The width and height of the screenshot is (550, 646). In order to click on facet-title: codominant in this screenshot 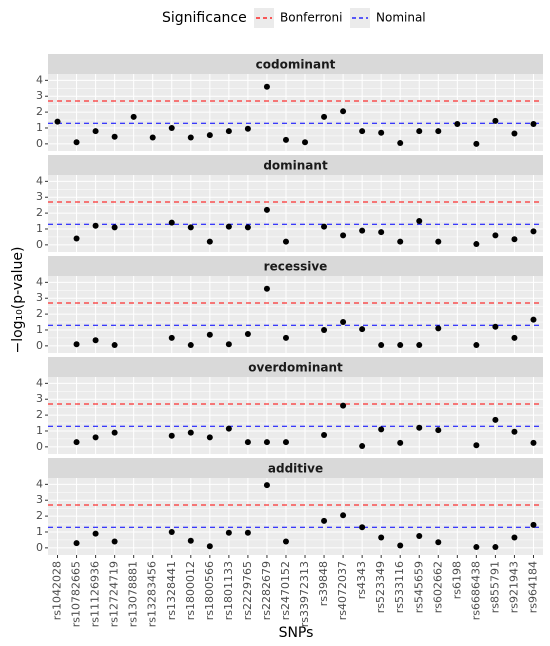, I will do `click(296, 65)`.